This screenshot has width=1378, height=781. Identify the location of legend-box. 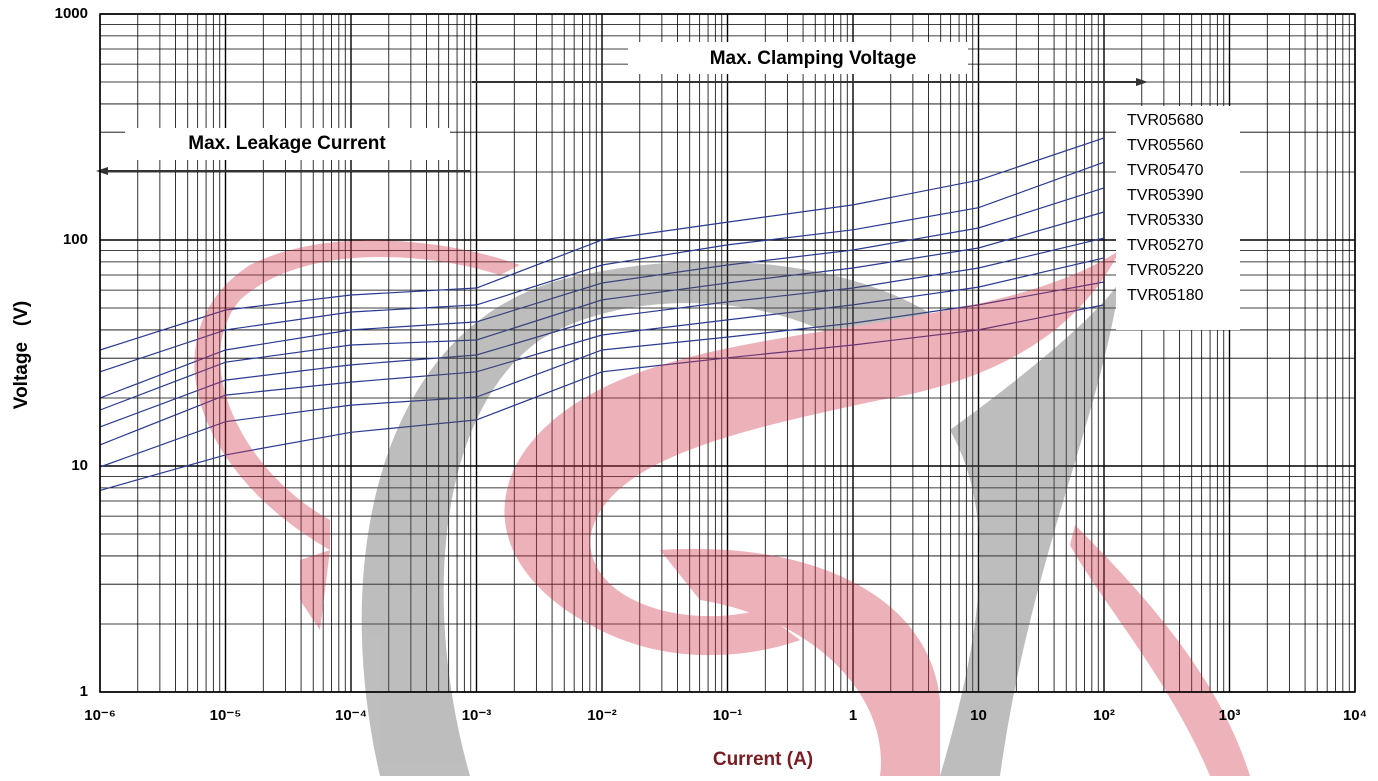
(1178, 218).